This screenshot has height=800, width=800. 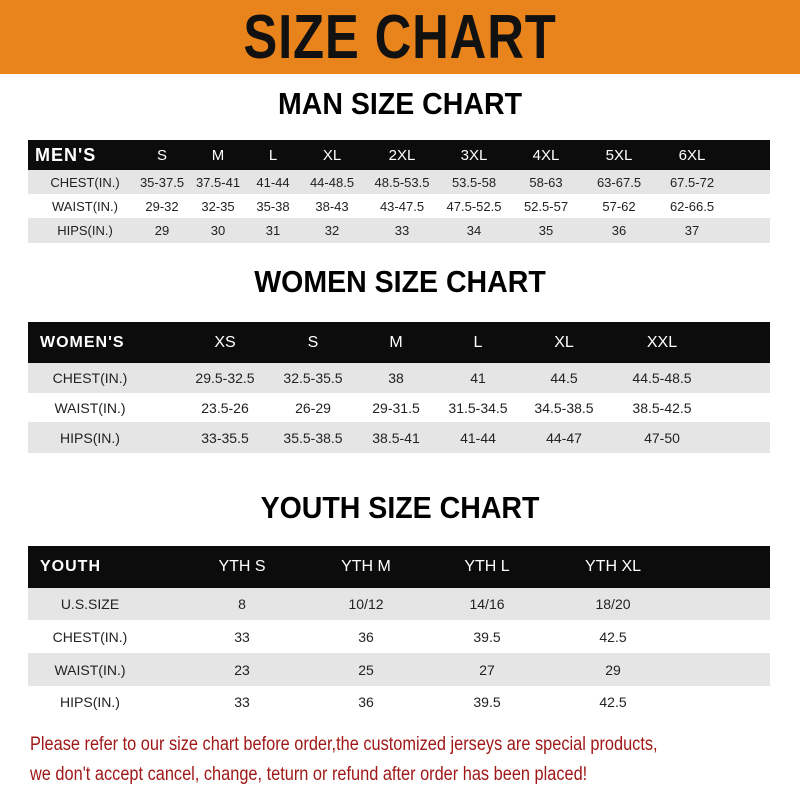 What do you see at coordinates (613, 566) in the screenshot?
I see `size-header-cell: YTH XL` at bounding box center [613, 566].